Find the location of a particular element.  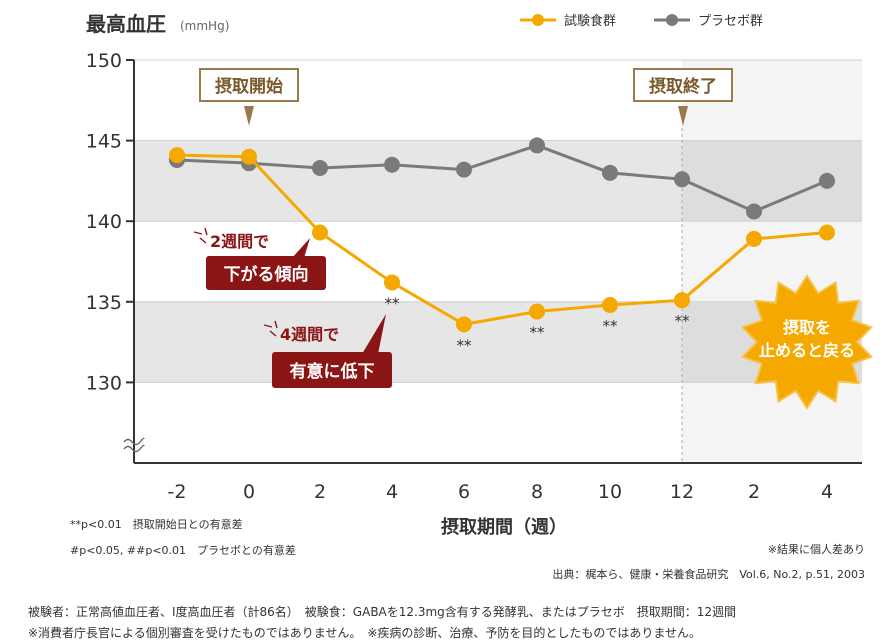

two-weeks-line1: 2週間で is located at coordinates (239, 241).